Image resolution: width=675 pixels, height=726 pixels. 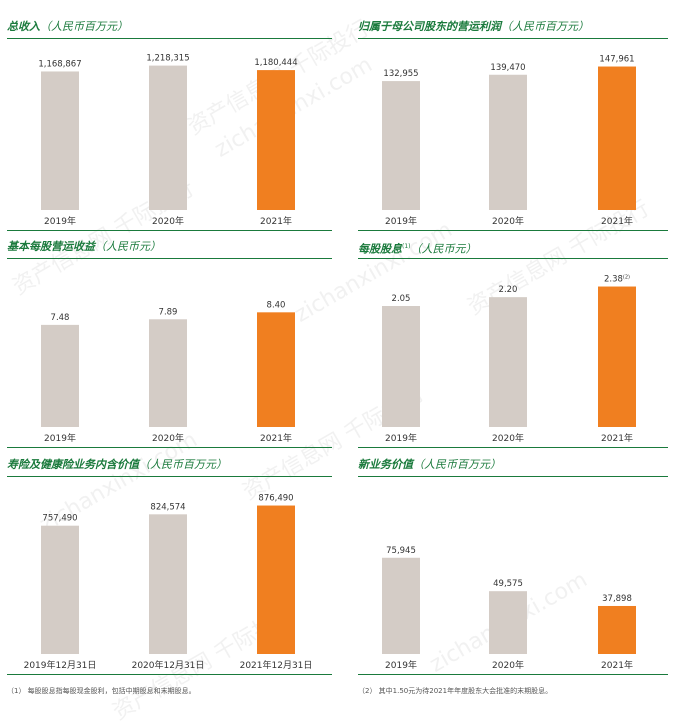 I want to click on x-tick-label: 2019年12月31日, so click(x=60, y=665).